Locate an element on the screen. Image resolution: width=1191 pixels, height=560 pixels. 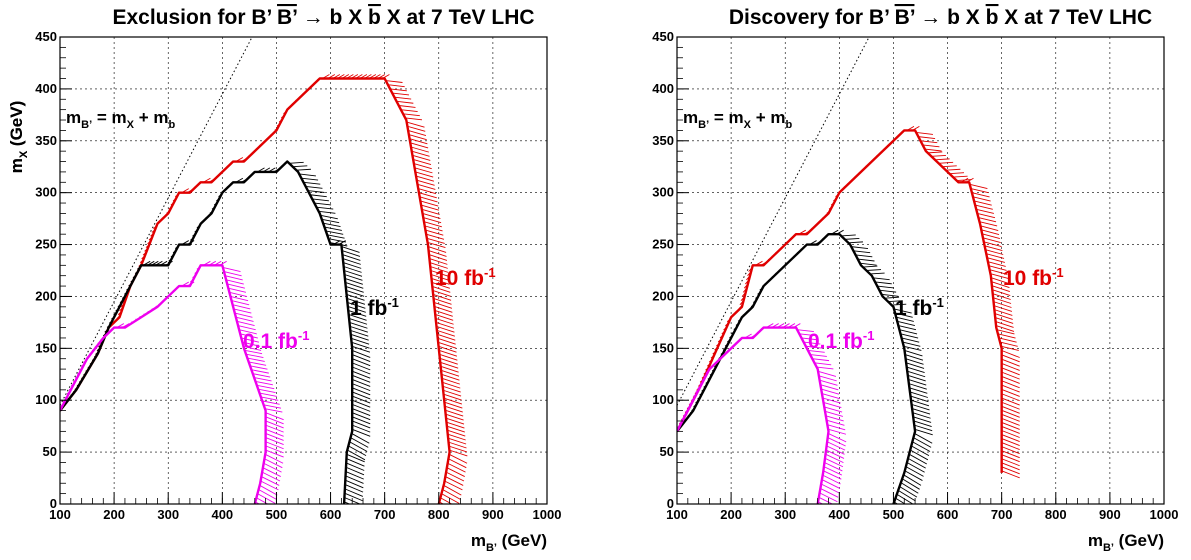
diagonal-line is located at coordinates (156, 221).